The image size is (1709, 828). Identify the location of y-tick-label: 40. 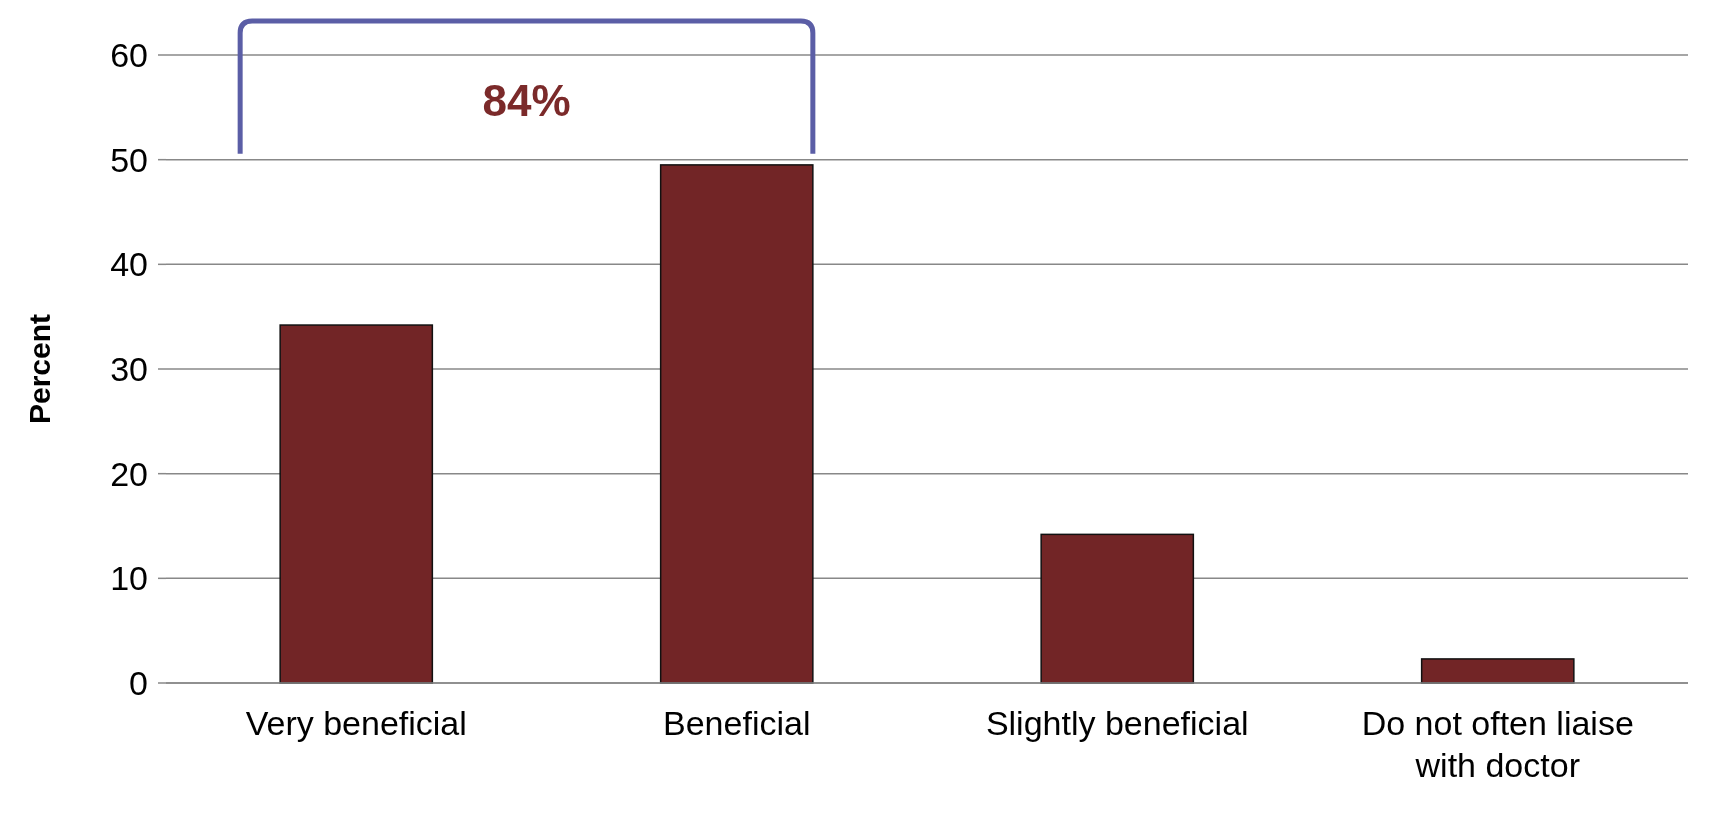
(129, 264).